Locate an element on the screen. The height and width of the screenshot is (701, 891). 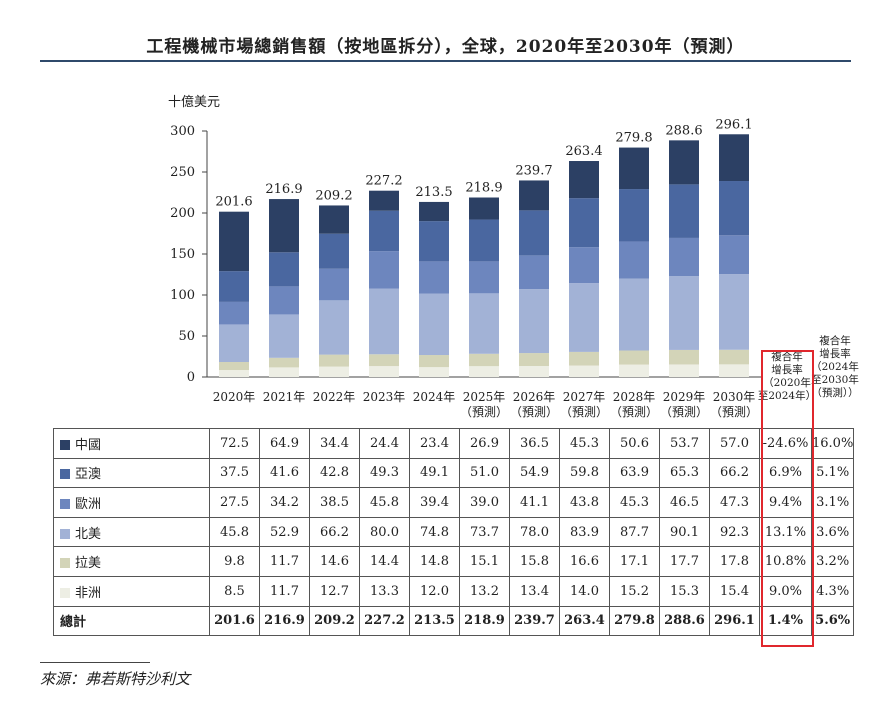
table-cell: 63.9 is located at coordinates (634, 473).